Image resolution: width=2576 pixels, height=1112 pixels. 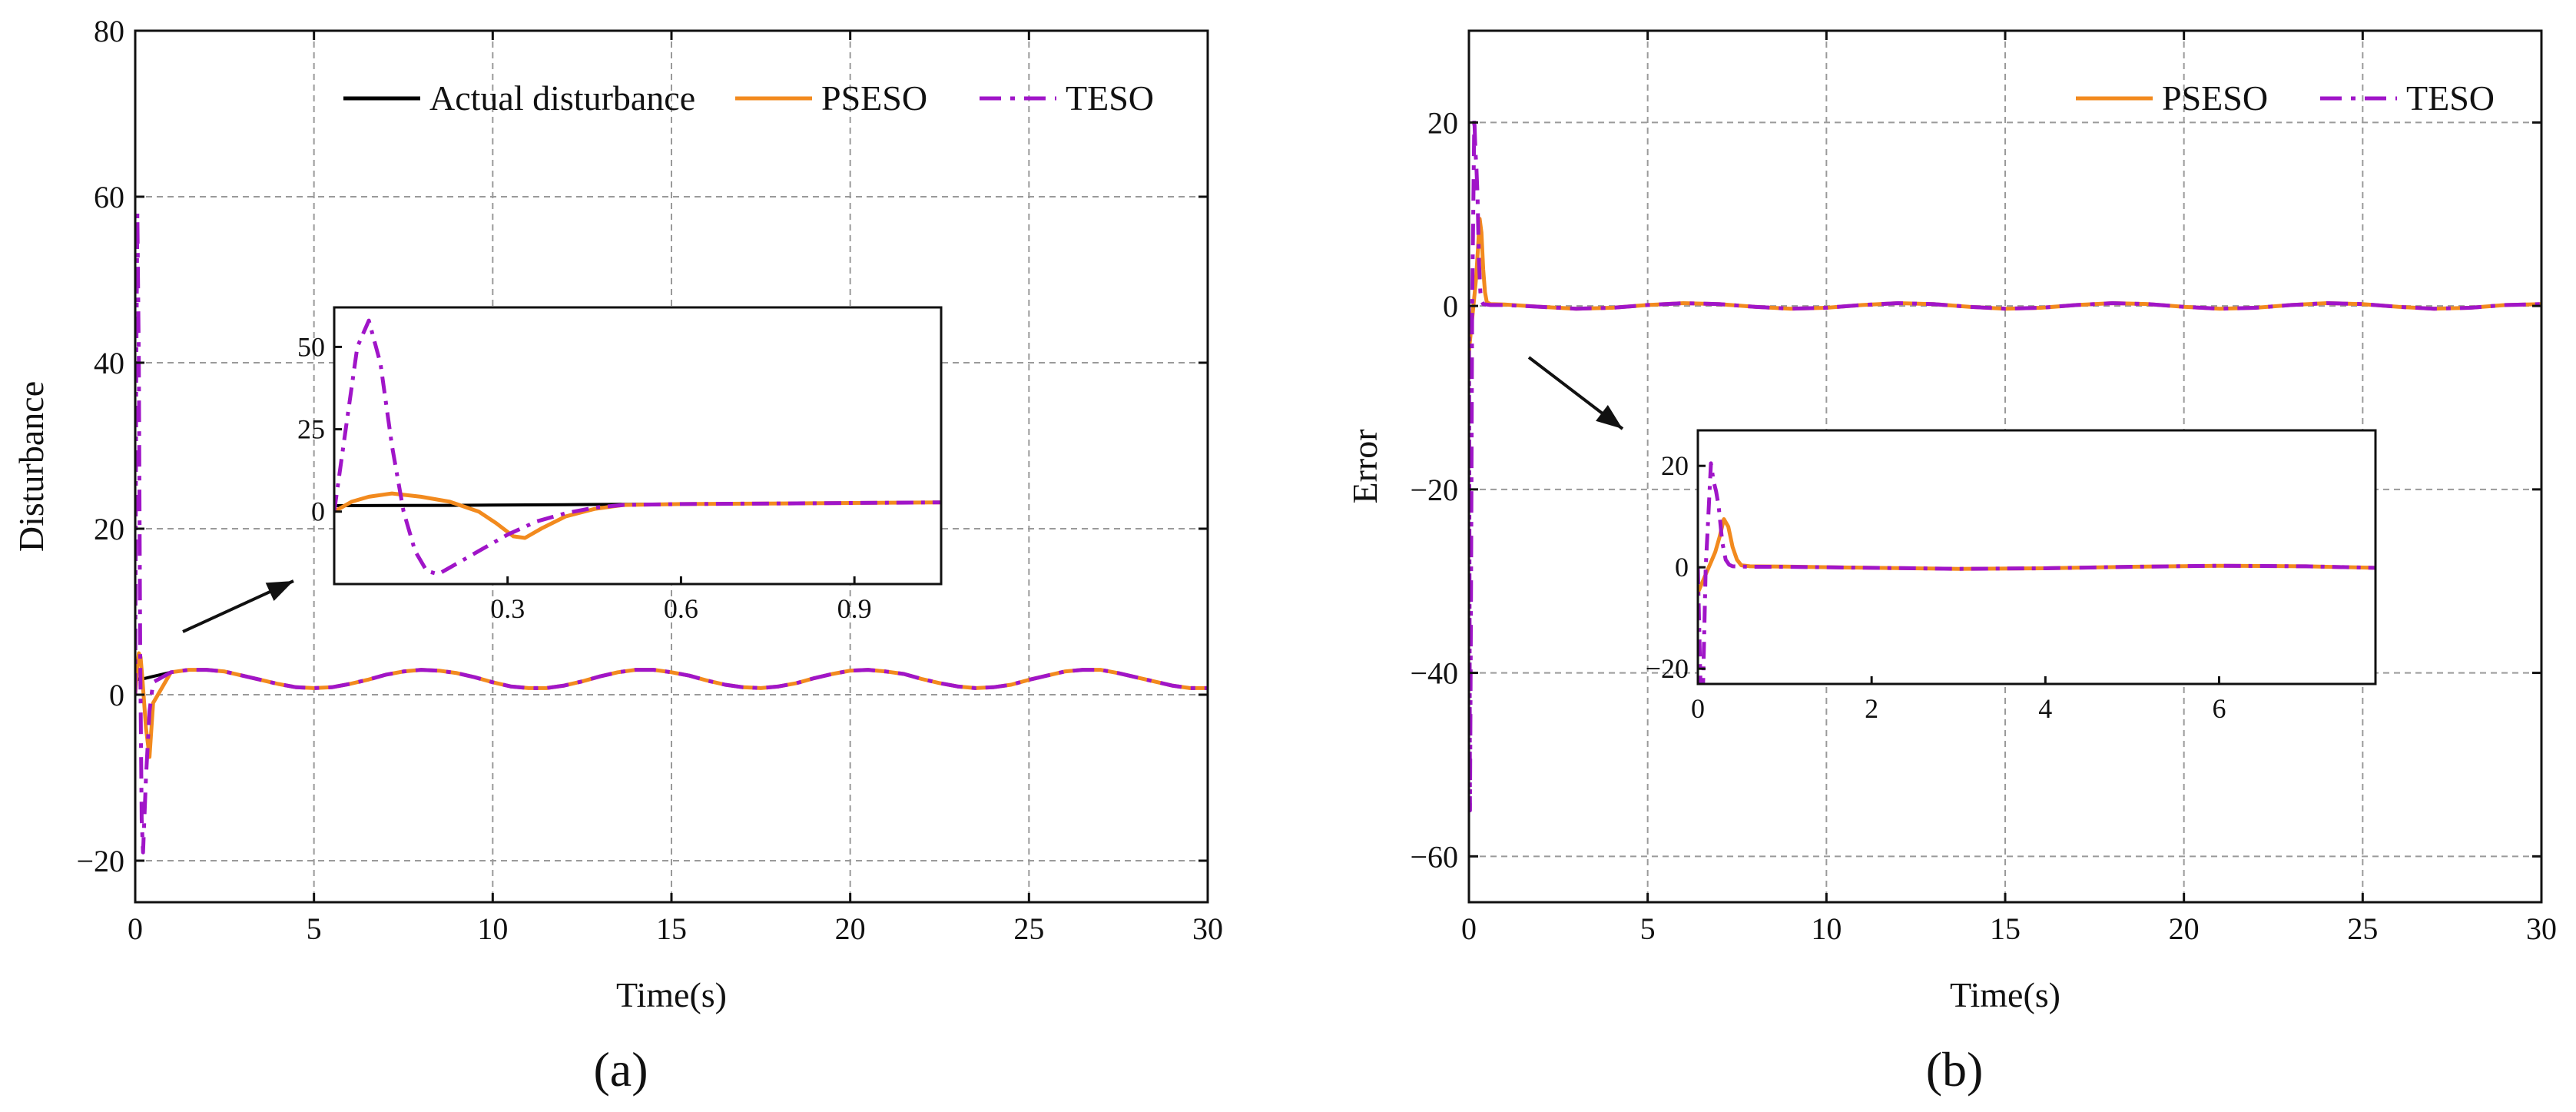 I want to click on chart-b-panel-label: (b), so click(x=1955, y=1070).